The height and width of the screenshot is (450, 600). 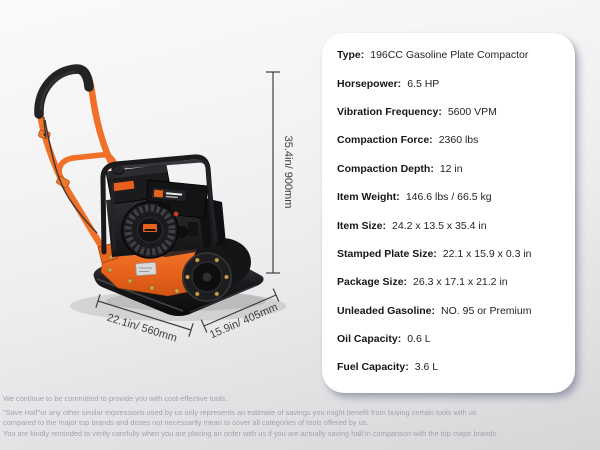 What do you see at coordinates (452, 83) in the screenshot?
I see `spec-row: Horsepower: 6.5 HP` at bounding box center [452, 83].